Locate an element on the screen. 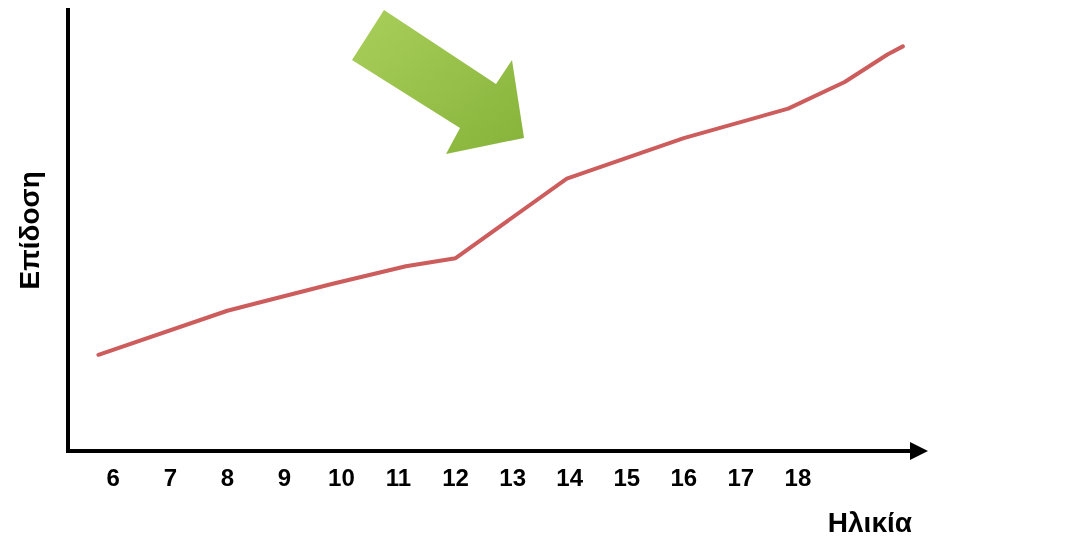 This screenshot has height=545, width=1072. x-axis-title: Ηλικία is located at coordinates (869, 522).